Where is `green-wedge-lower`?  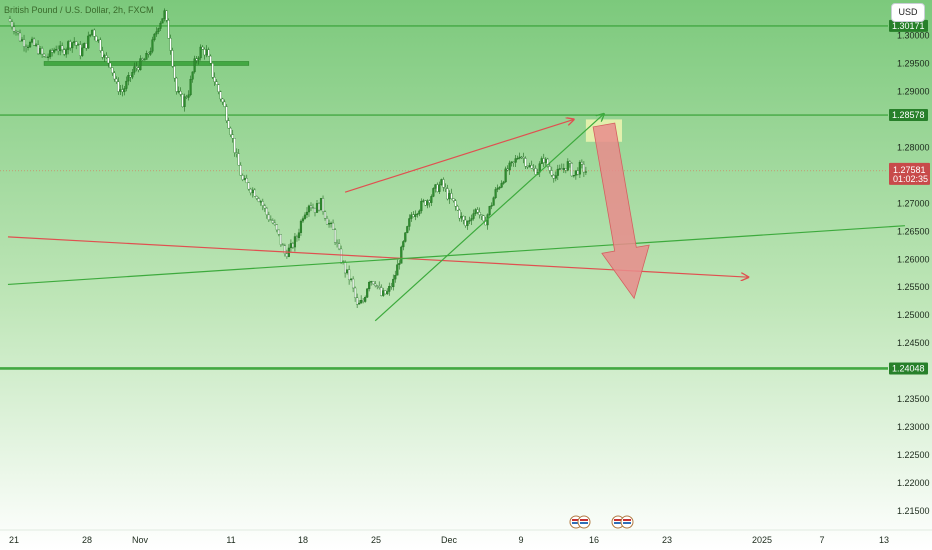 green-wedge-lower is located at coordinates (489, 218).